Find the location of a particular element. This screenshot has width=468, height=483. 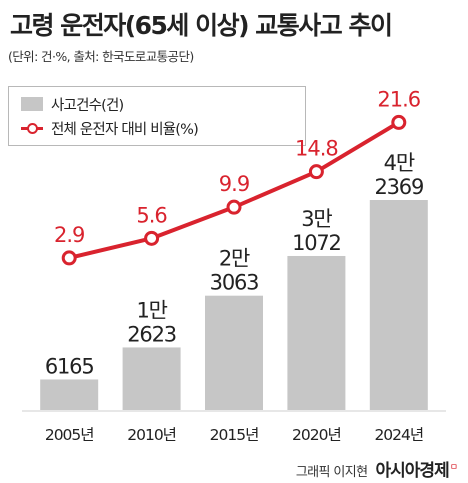

legend-line-swatch is located at coordinates (32, 128).